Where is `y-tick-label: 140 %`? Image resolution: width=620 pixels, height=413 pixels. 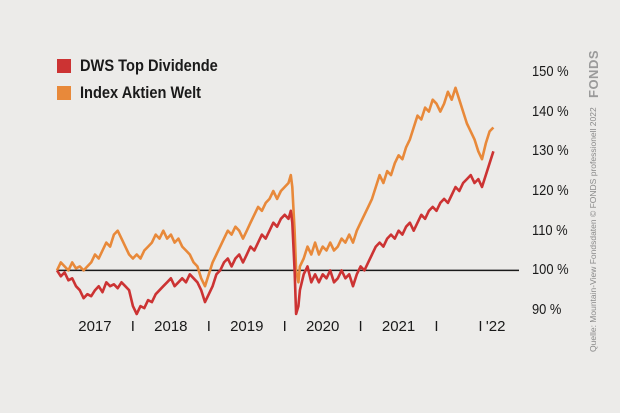
y-tick-label: 140 % is located at coordinates (550, 111).